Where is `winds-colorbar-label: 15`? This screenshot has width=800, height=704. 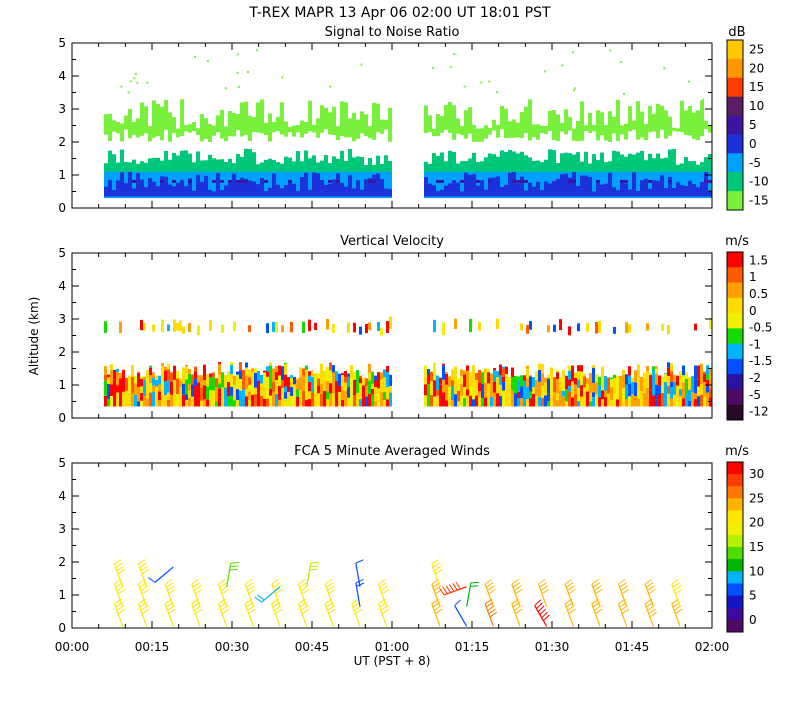
winds-colorbar-label: 15 is located at coordinates (756, 547).